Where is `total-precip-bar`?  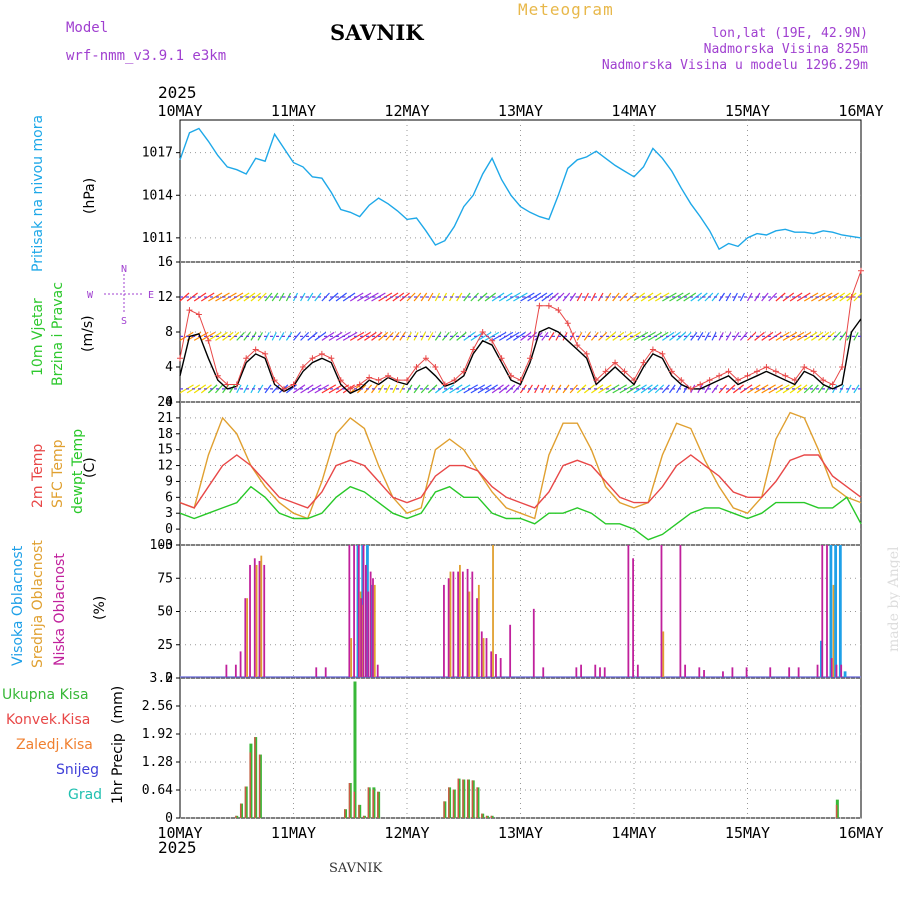 total-precip-bar is located at coordinates (355, 749).